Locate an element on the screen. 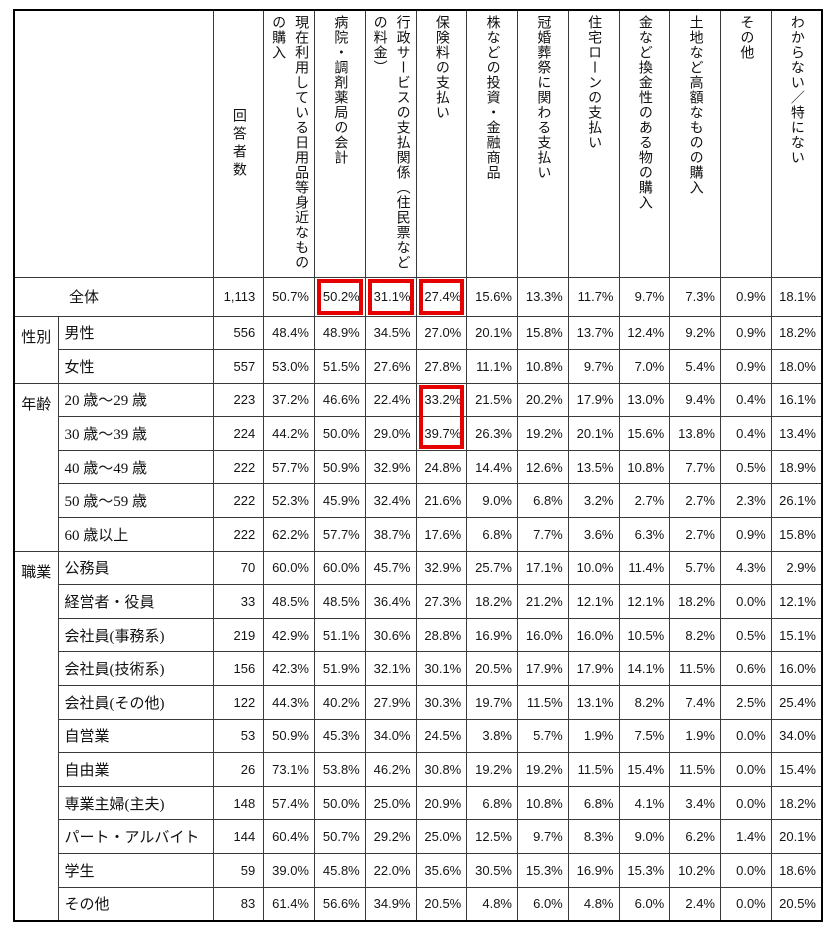  column-header-label: 土地など高額なものの購入 is located at coordinates (695, 105).